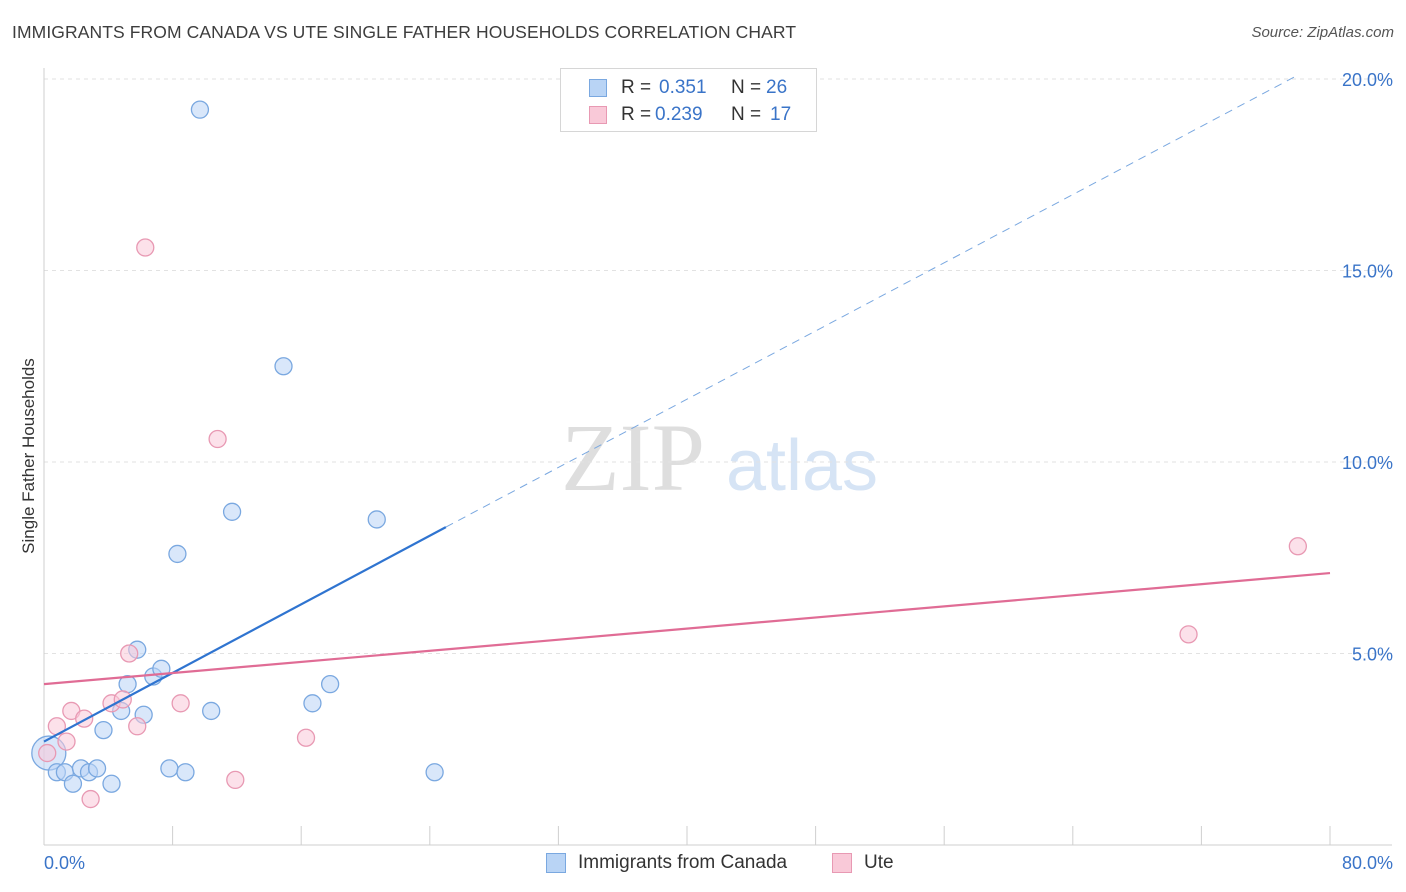 Image resolution: width=1406 pixels, height=892 pixels. What do you see at coordinates (688, 100) in the screenshot?
I see `stats-legend: R = 0.351 N = 26 R = 0.239 N = 17` at bounding box center [688, 100].